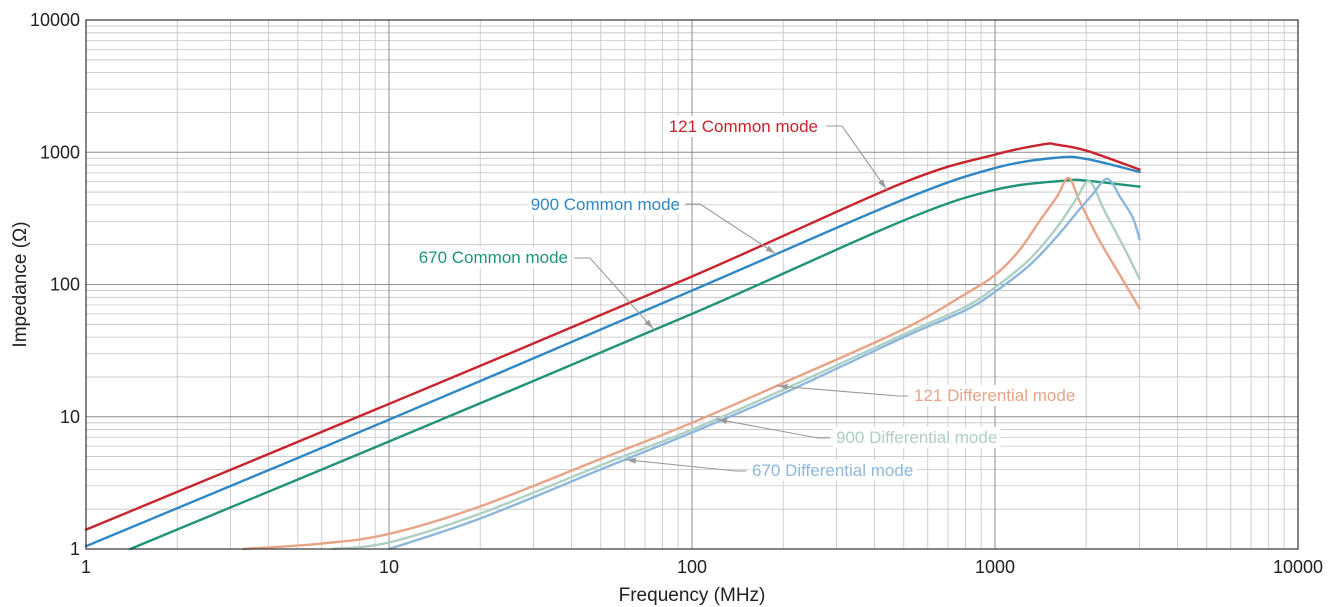  I want to click on leader-arrow-670-differential-mode, so click(631, 460).